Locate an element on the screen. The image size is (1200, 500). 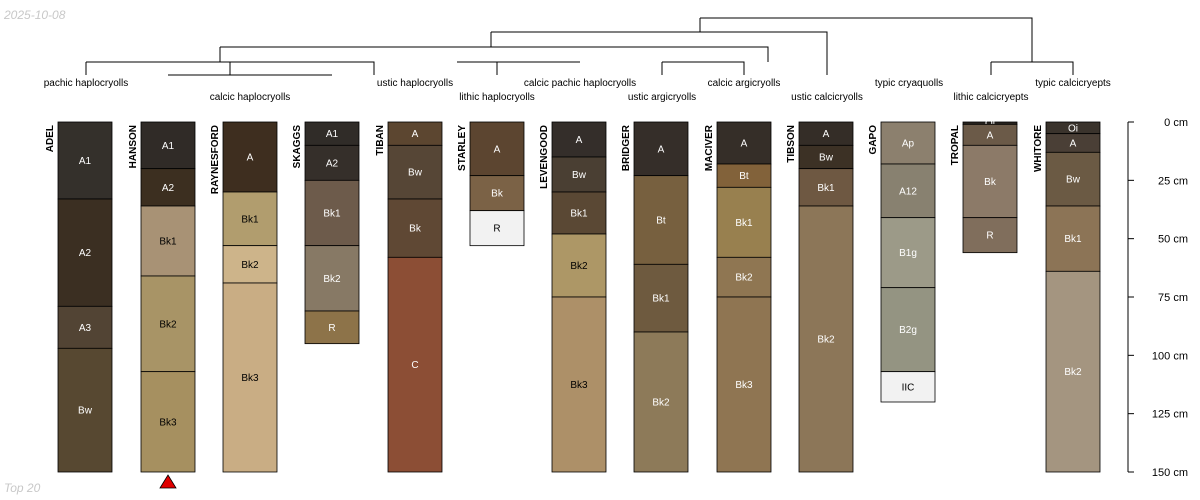
soil-profile: A1 A2 Bk1 Bk2 Bk3 HANSON is located at coordinates (162, 305).